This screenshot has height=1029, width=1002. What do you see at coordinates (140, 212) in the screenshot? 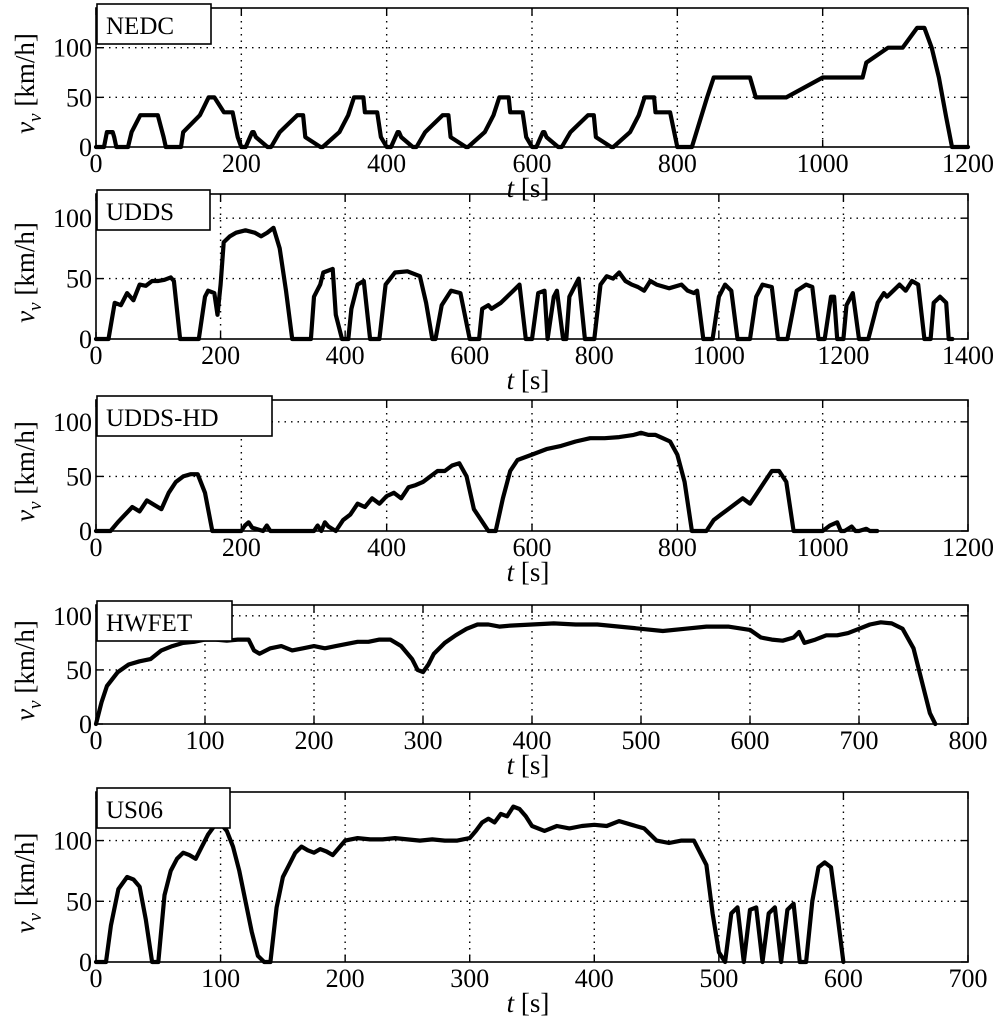
I see `chart-title: UDDS` at bounding box center [140, 212].